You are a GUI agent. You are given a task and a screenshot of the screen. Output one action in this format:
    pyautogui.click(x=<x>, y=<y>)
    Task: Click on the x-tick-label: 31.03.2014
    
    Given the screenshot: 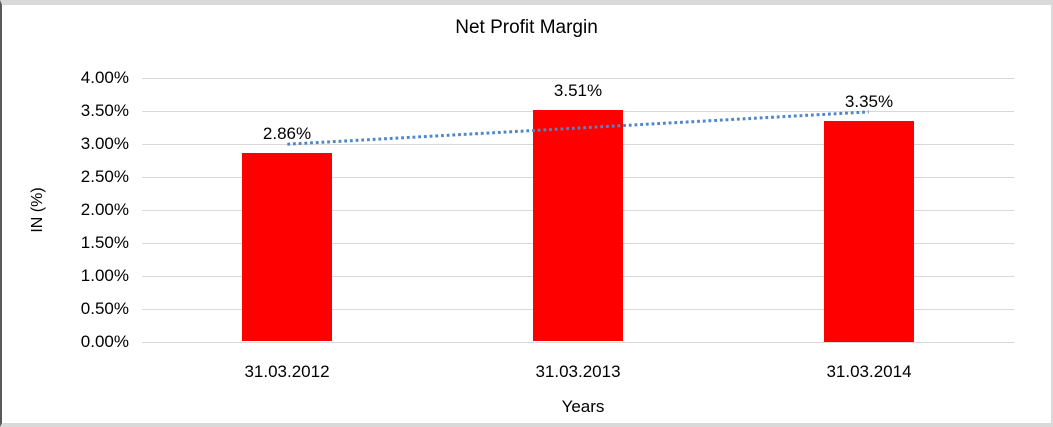 What is the action you would take?
    pyautogui.click(x=869, y=371)
    